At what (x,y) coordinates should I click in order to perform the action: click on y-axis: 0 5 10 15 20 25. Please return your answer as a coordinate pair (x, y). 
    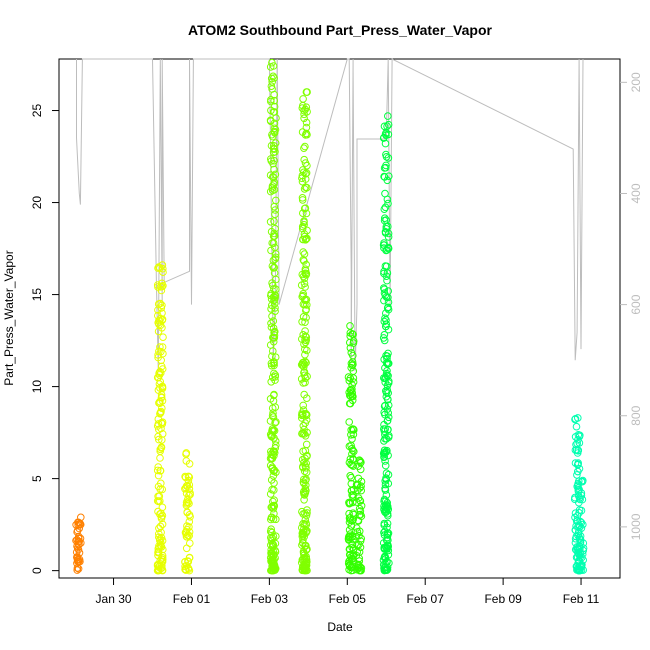
    Looking at the image, I should click on (44, 339).